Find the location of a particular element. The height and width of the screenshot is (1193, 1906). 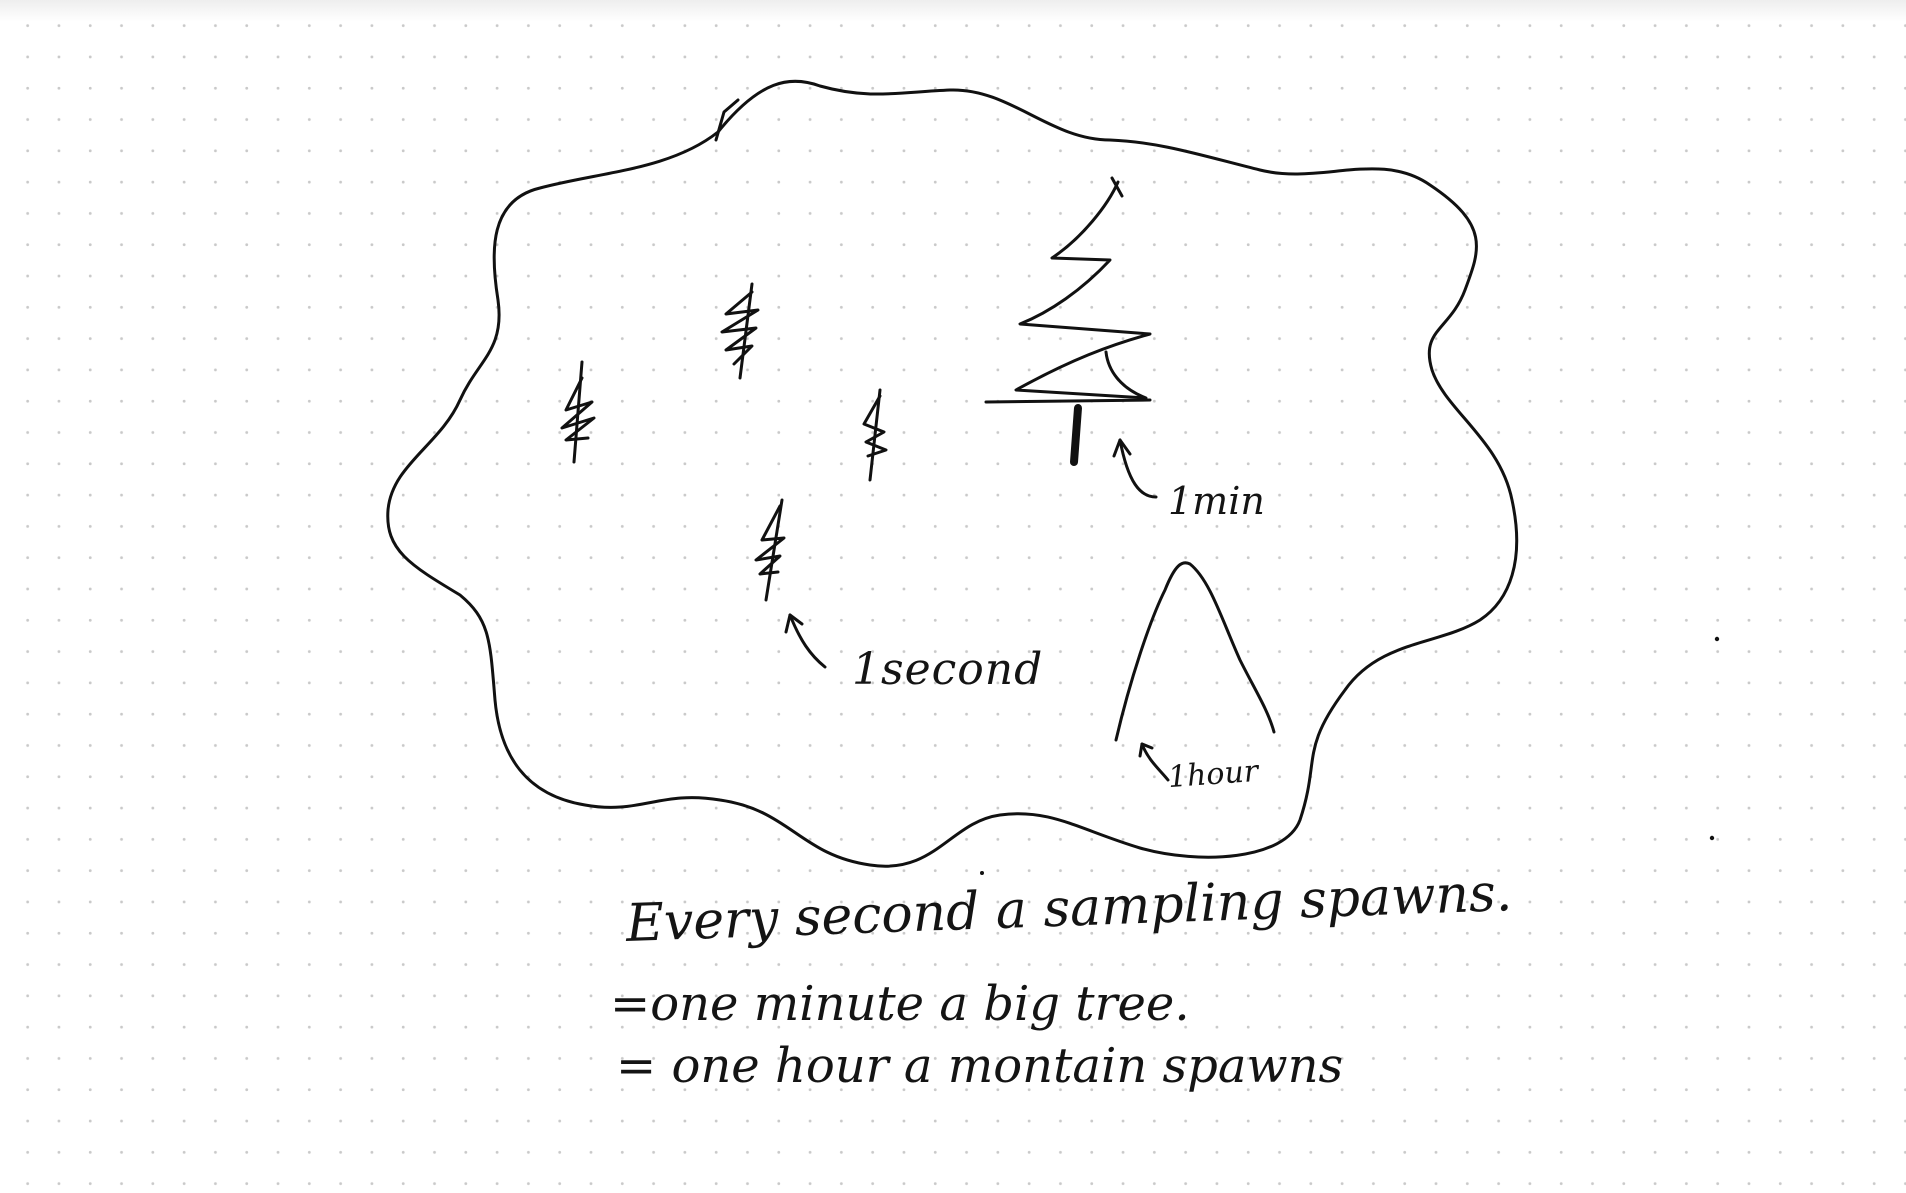

arrow-to-mountain is located at coordinates (1154, 762).